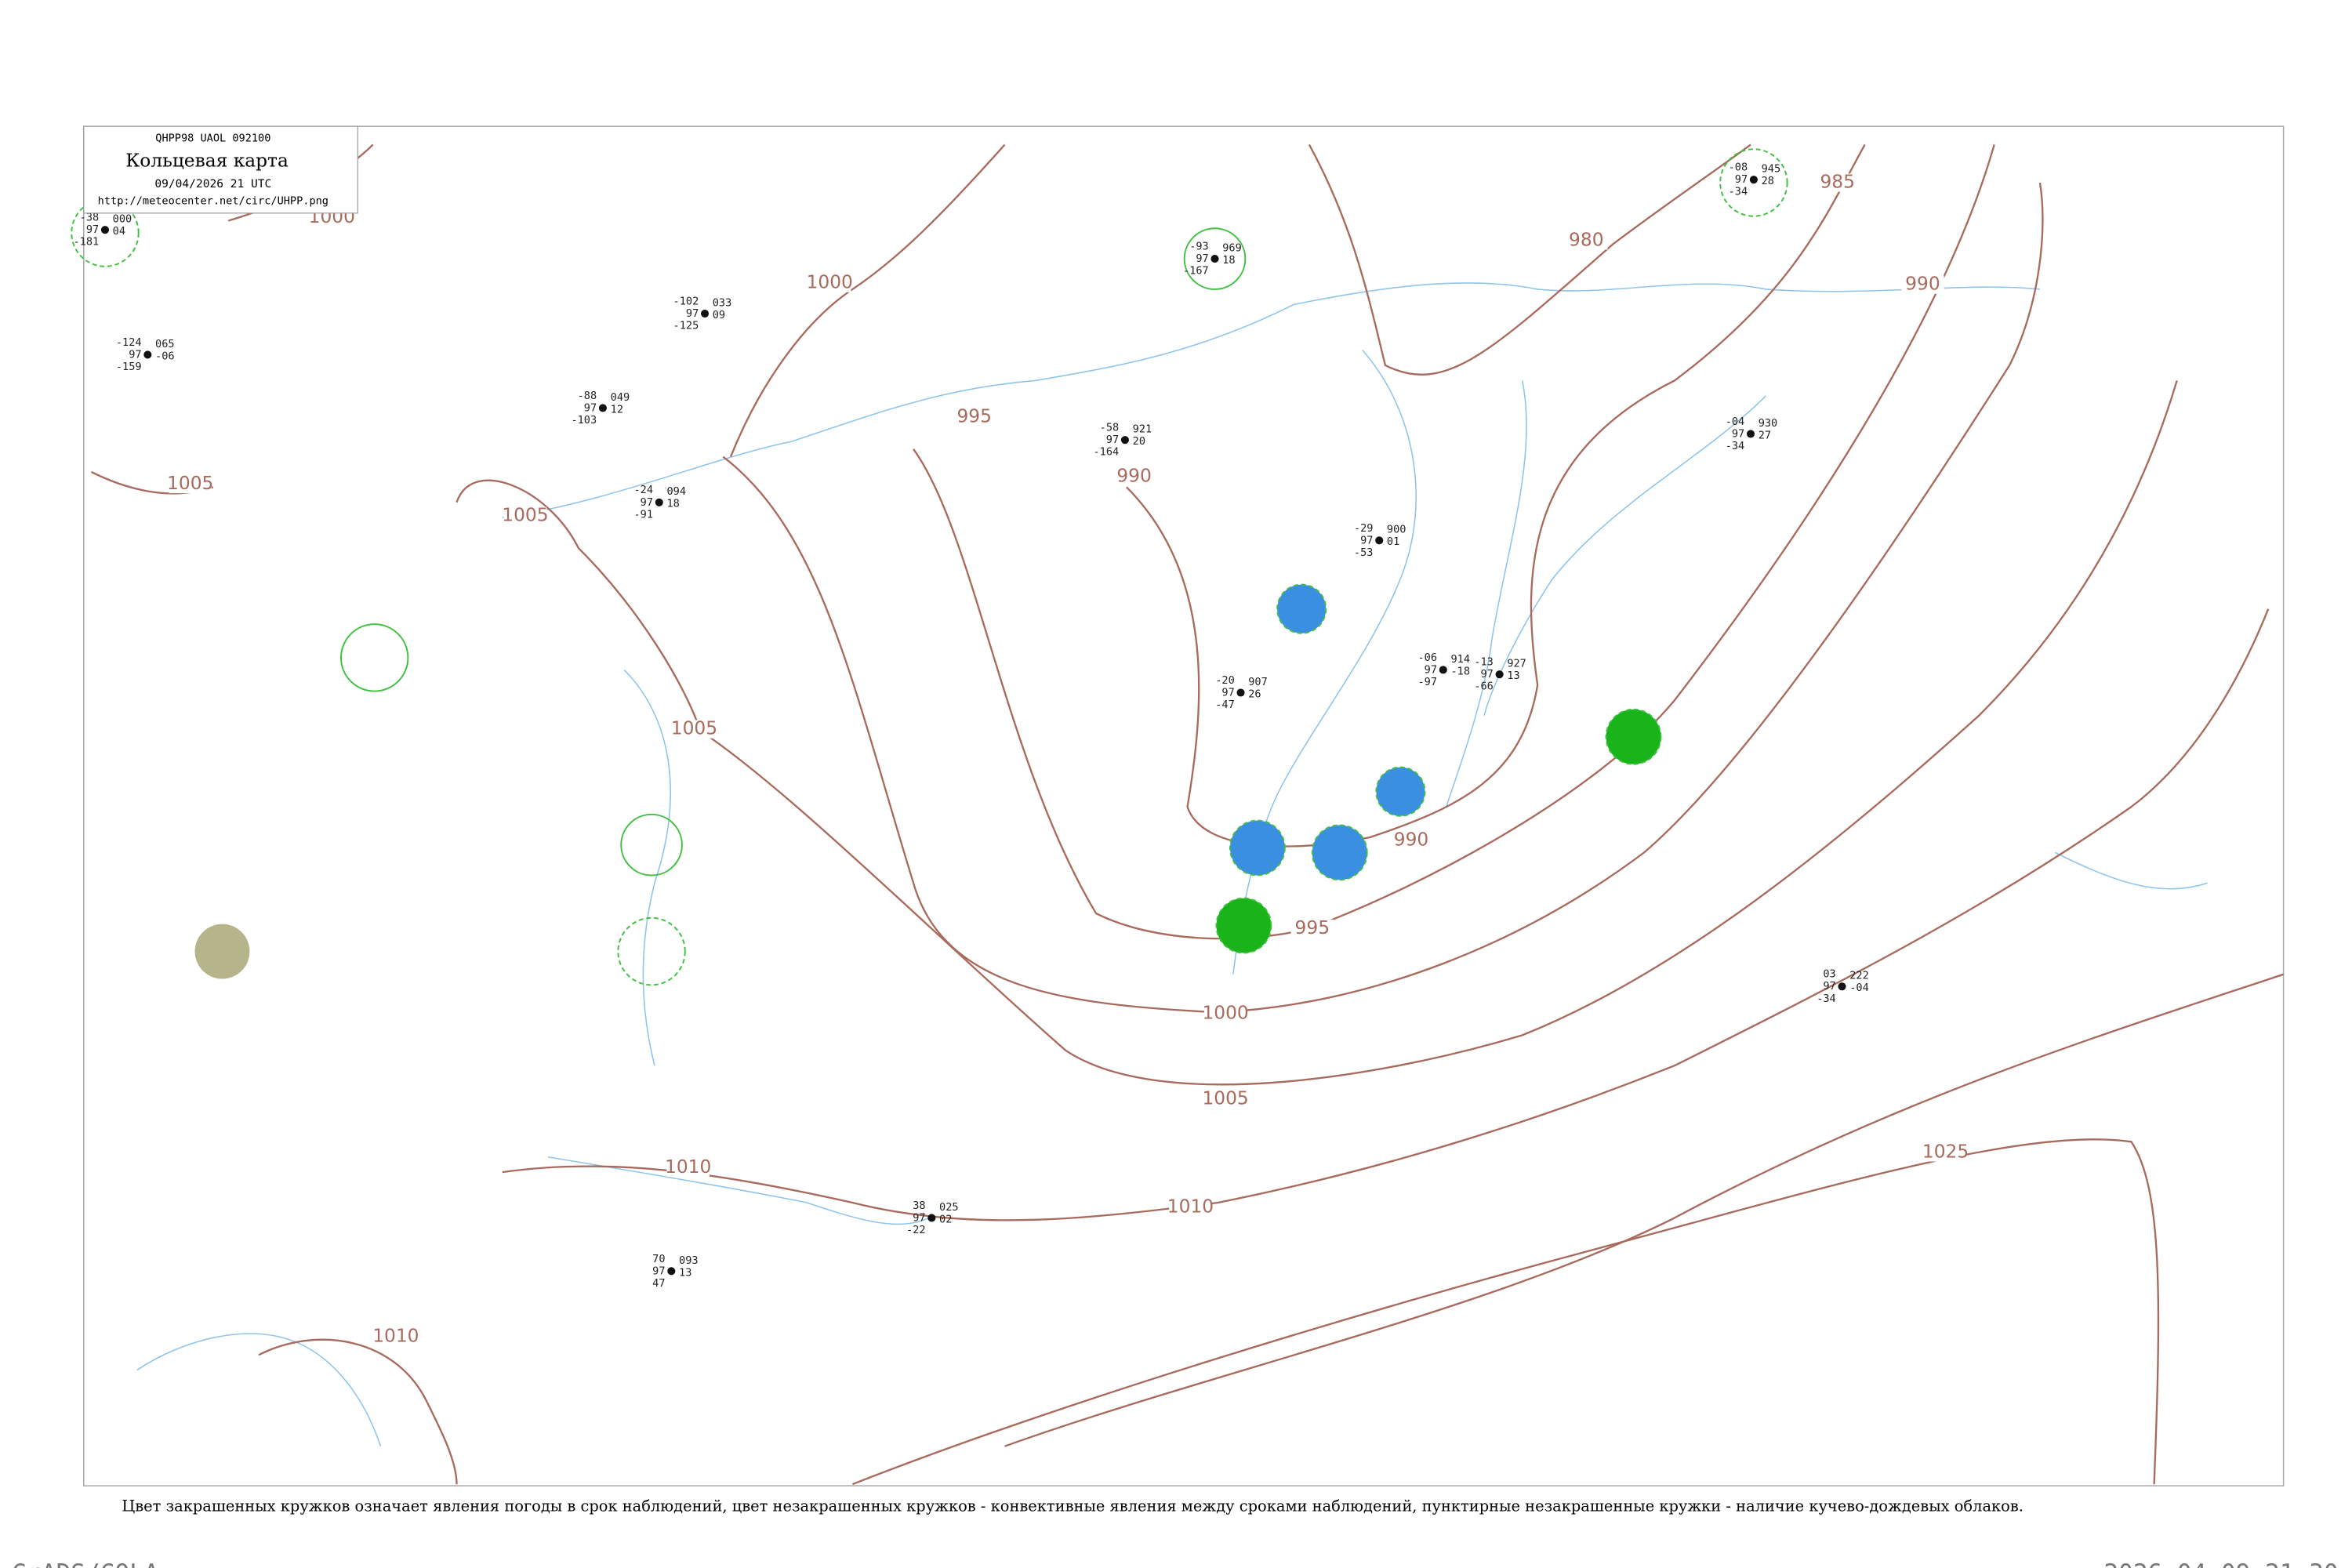 The height and width of the screenshot is (1568, 2352). What do you see at coordinates (212, 184) in the screenshot?
I see `map-datetime: 09/04/2026 21 UTC` at bounding box center [212, 184].